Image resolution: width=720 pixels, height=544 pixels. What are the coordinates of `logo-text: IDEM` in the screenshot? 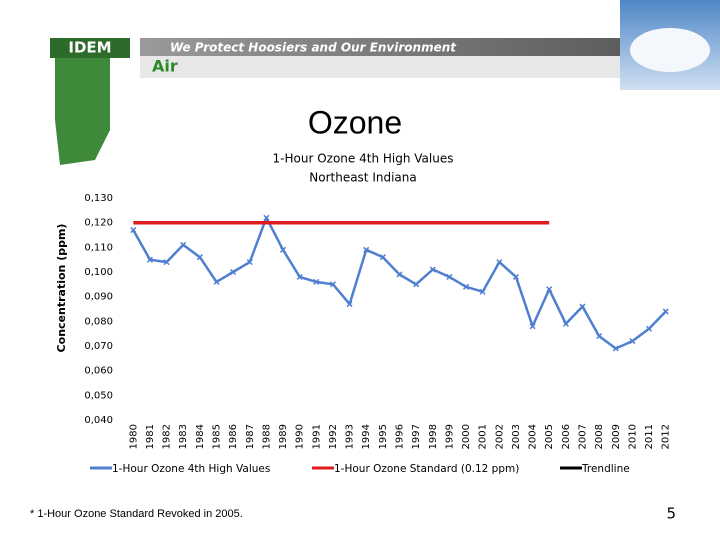 It's located at (89, 48).